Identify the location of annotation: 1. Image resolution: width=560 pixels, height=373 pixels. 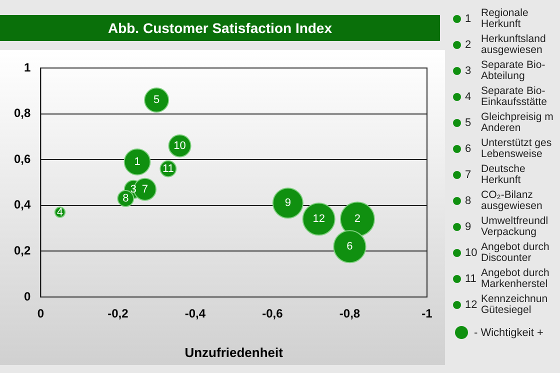
(137, 162).